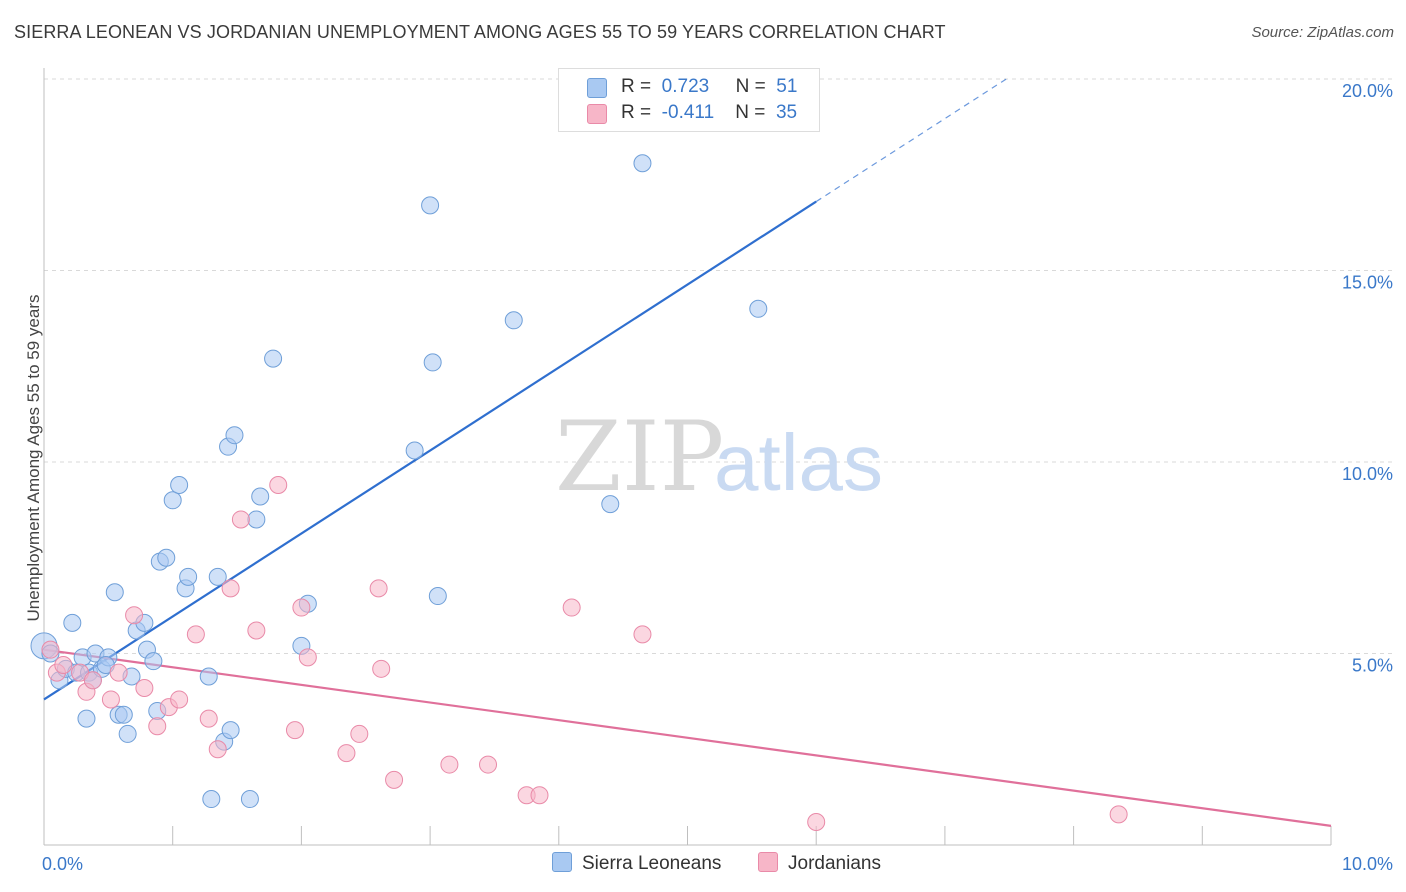  What do you see at coordinates (786, 112) in the screenshot?
I see `legend-n-value: 35` at bounding box center [786, 112].